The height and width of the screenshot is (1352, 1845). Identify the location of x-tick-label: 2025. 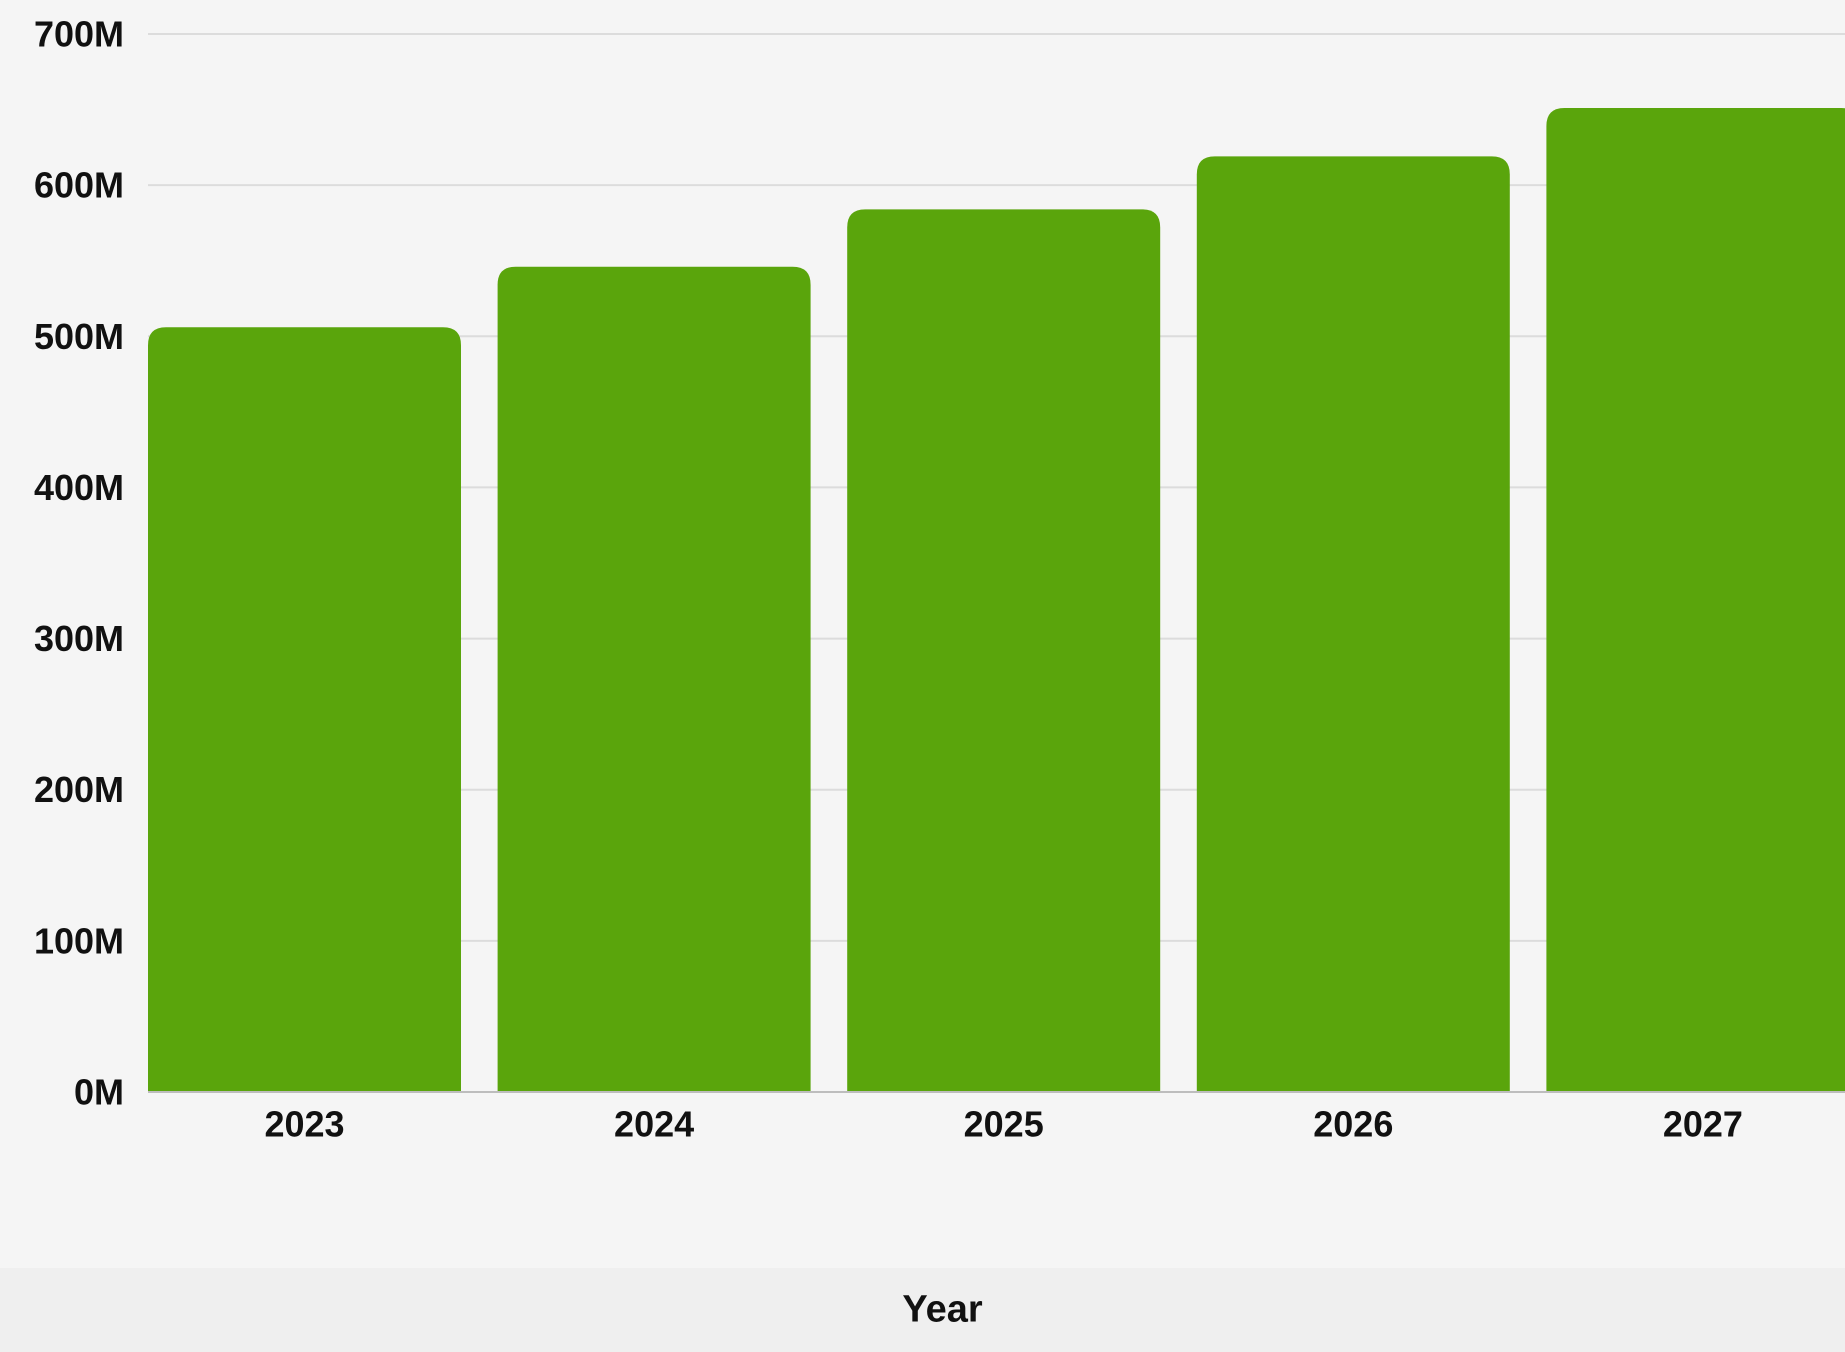
(1004, 1124).